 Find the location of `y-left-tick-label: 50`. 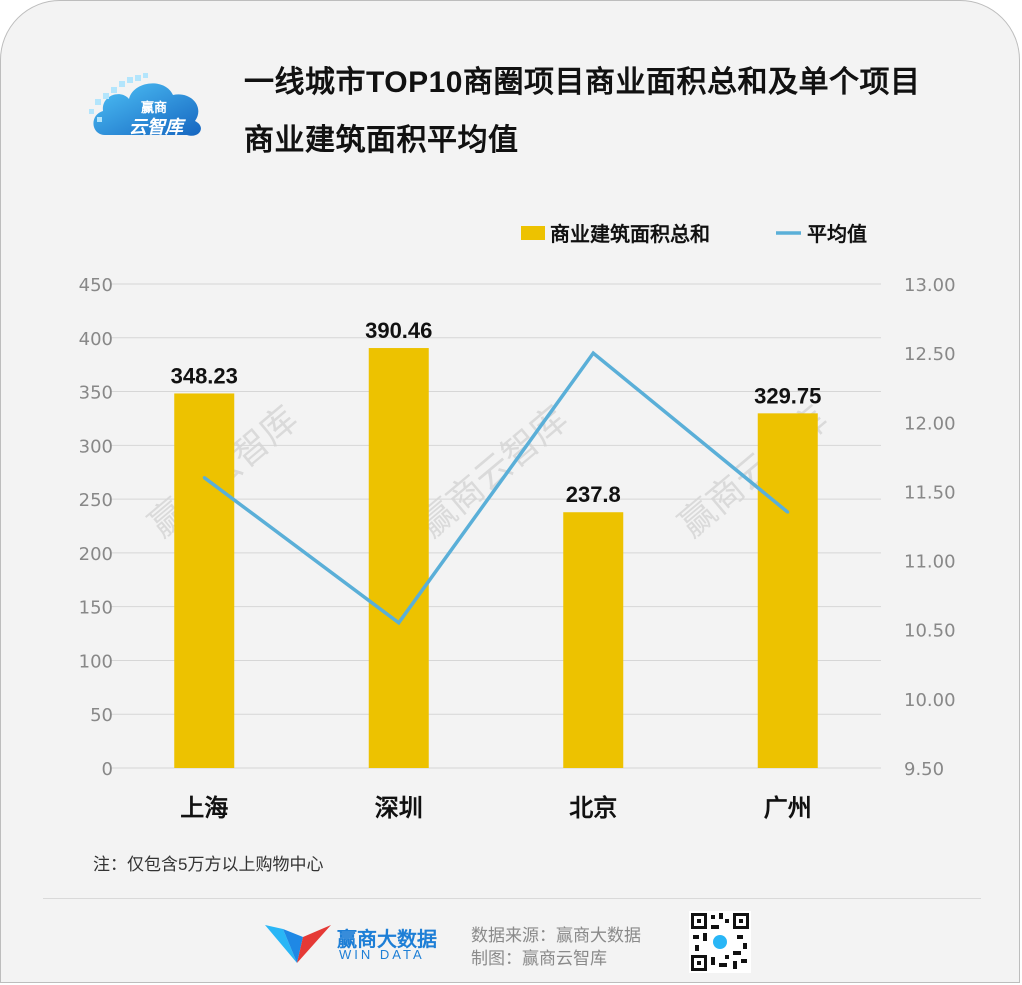

y-left-tick-label: 50 is located at coordinates (101, 715).